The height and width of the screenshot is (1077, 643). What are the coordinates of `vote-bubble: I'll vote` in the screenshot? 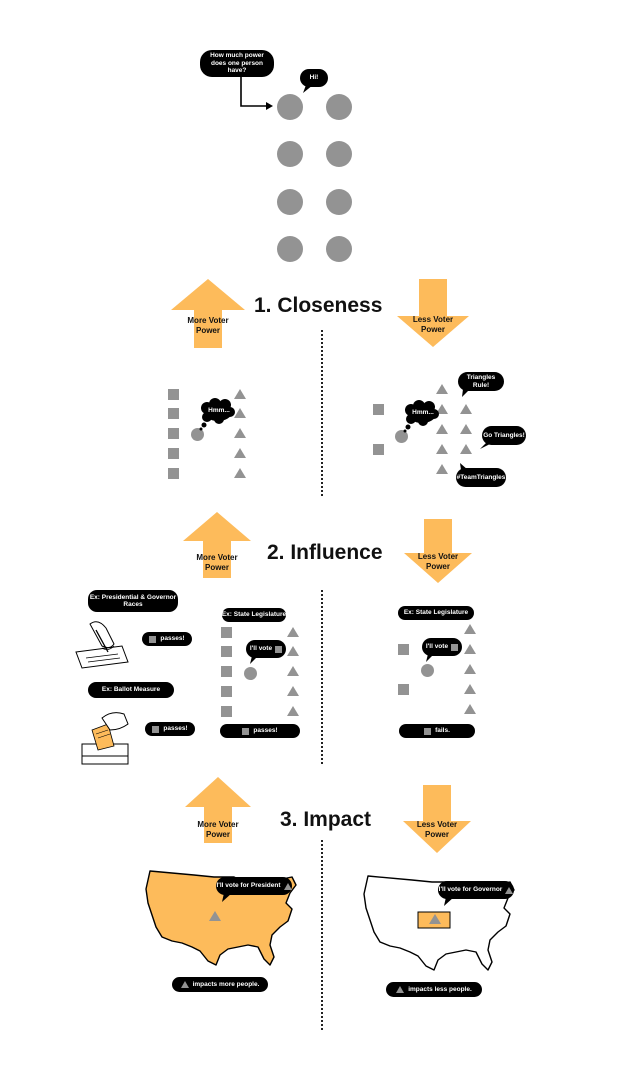 It's located at (442, 647).